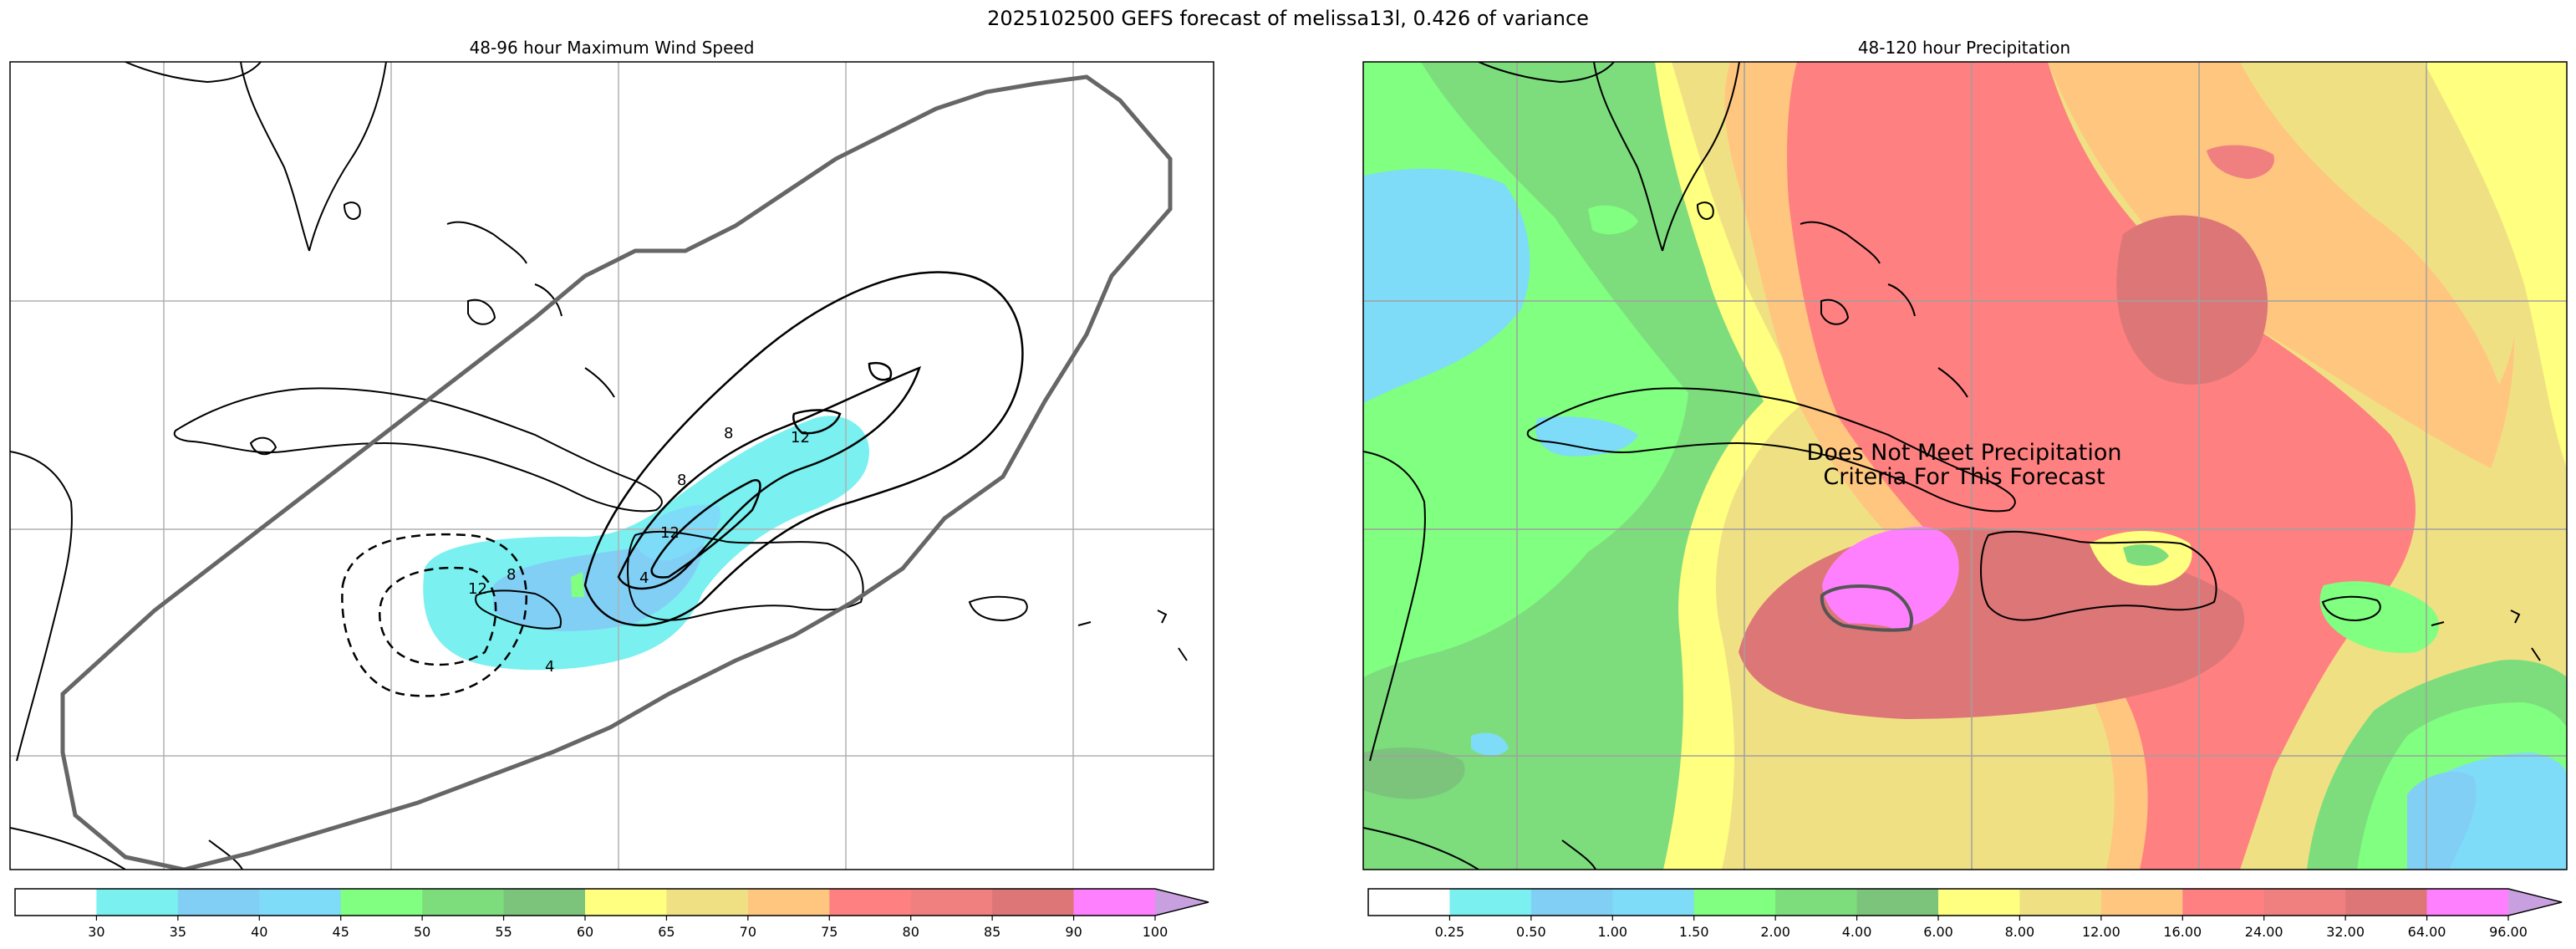  Describe the element at coordinates (612, 48) in the screenshot. I see `wind-panel-title: 48-96 hour Maximum Wind Speed` at that location.